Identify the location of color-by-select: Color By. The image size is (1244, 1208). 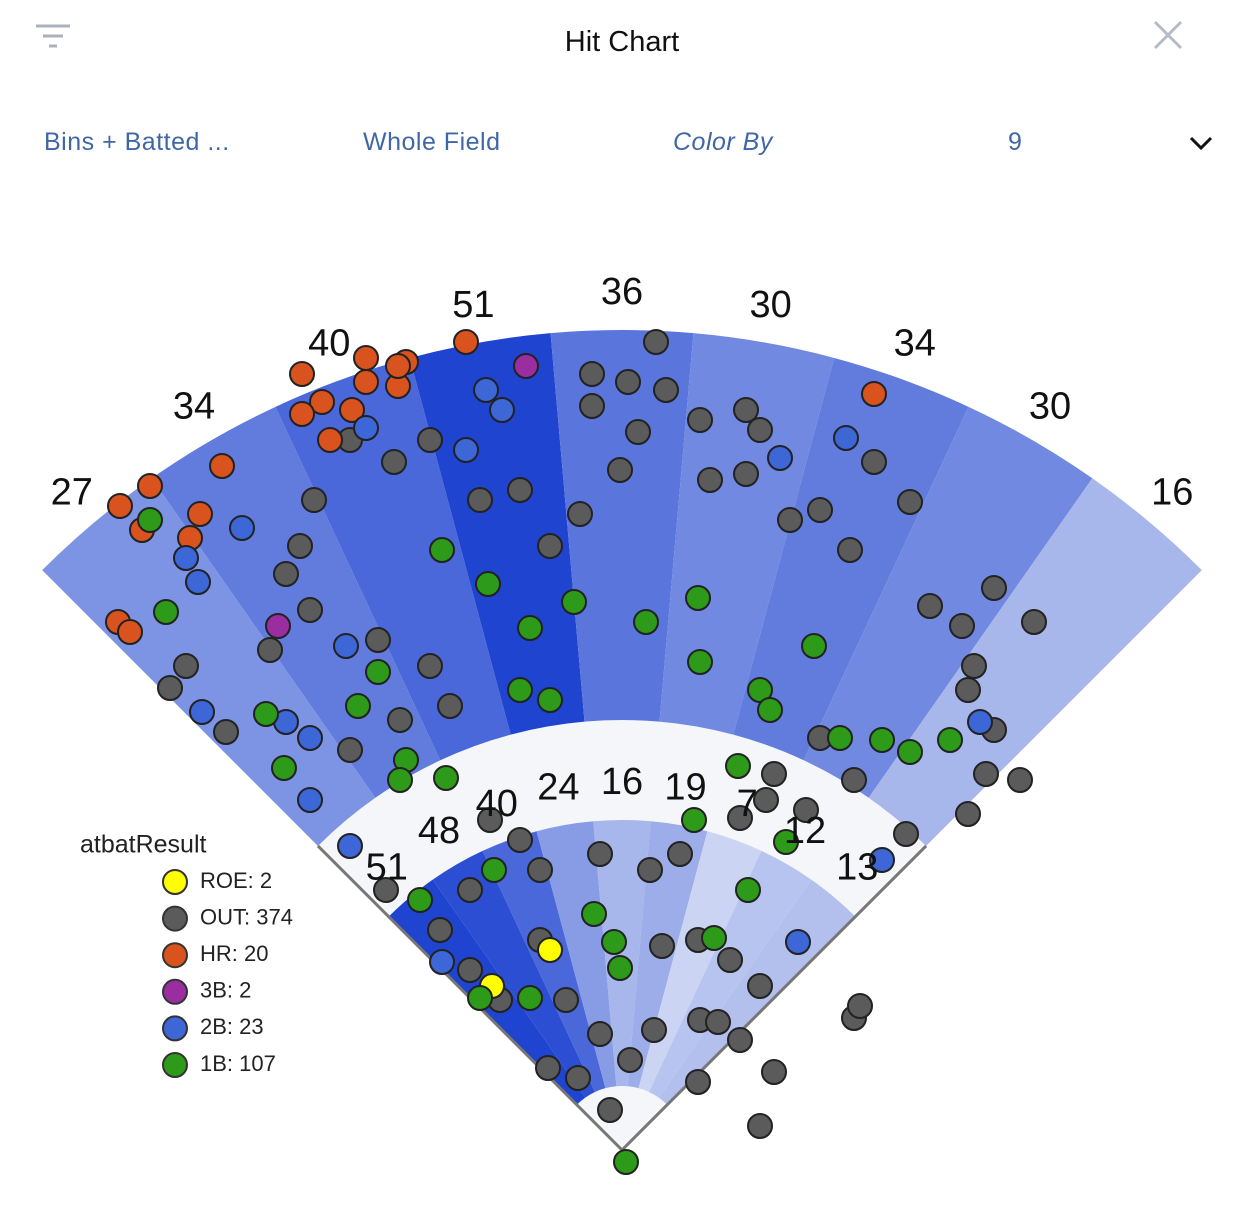
(723, 142).